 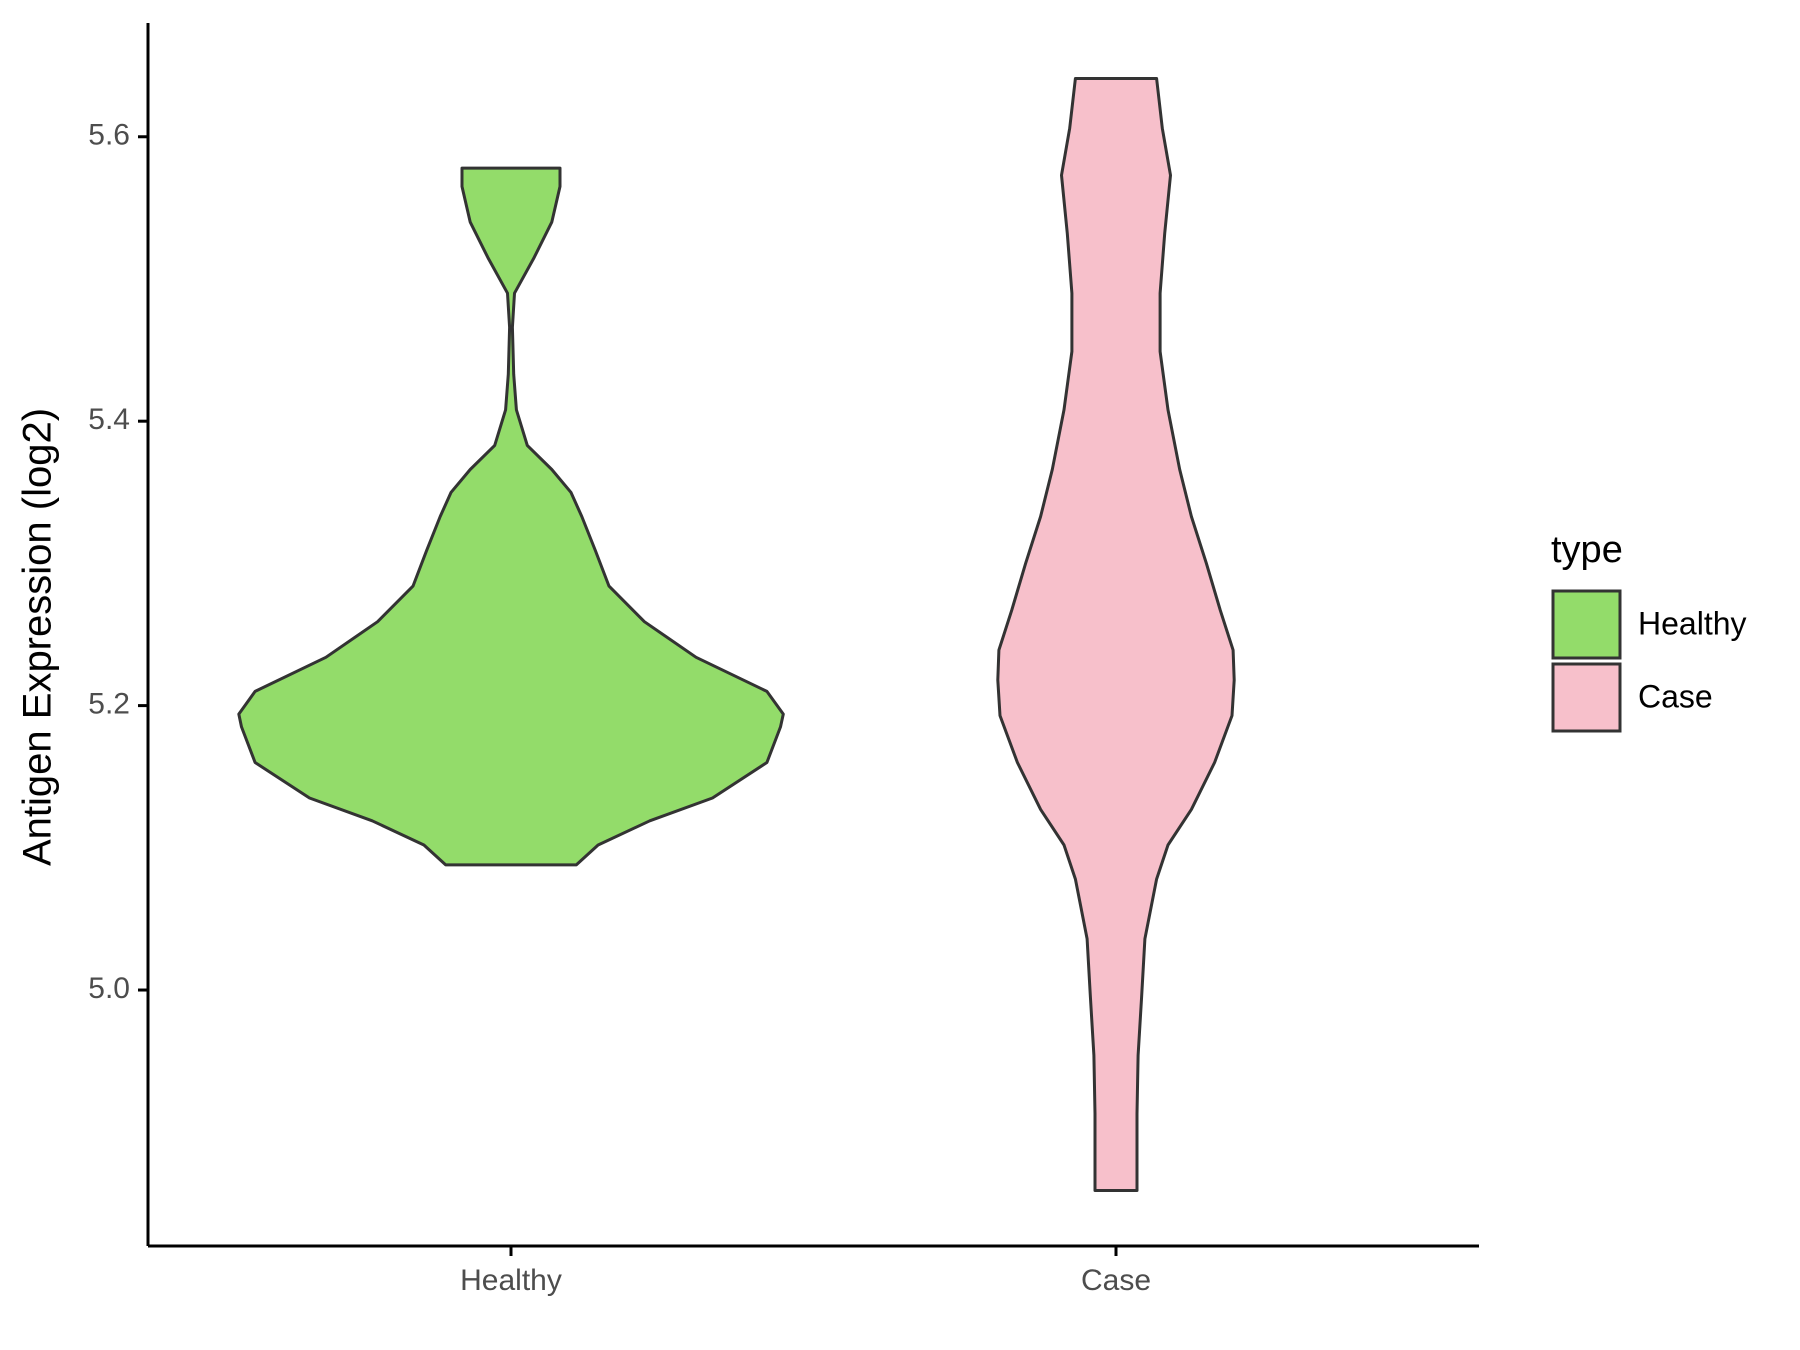 What do you see at coordinates (109, 704) in the screenshot?
I see `y-tick-label: 5.2` at bounding box center [109, 704].